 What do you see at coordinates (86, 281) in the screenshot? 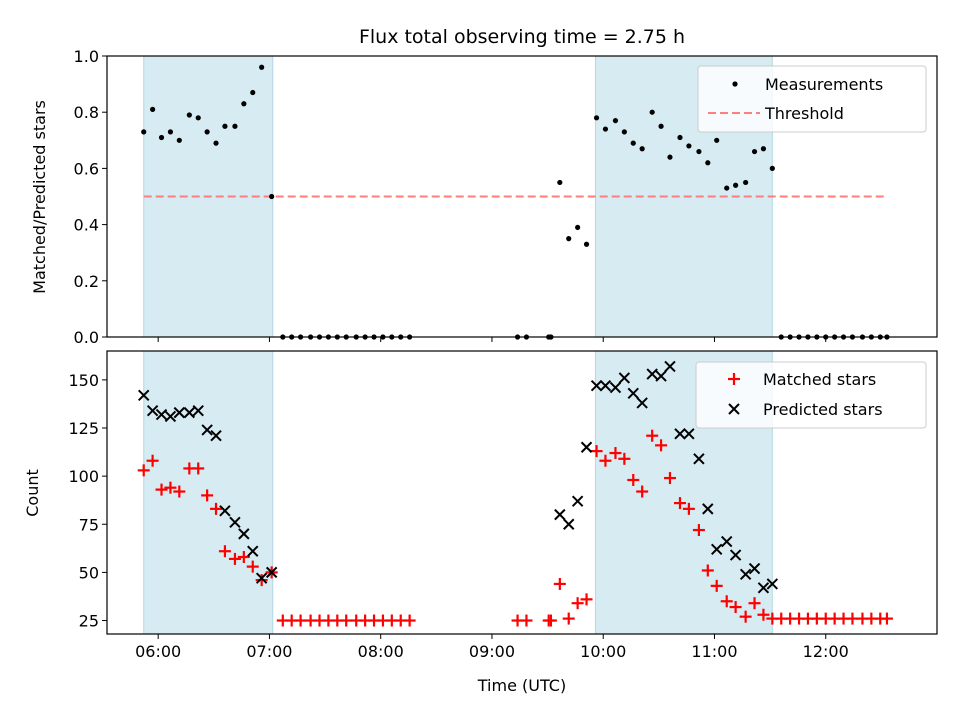
I see `y-tick-label: 0.2` at bounding box center [86, 281].